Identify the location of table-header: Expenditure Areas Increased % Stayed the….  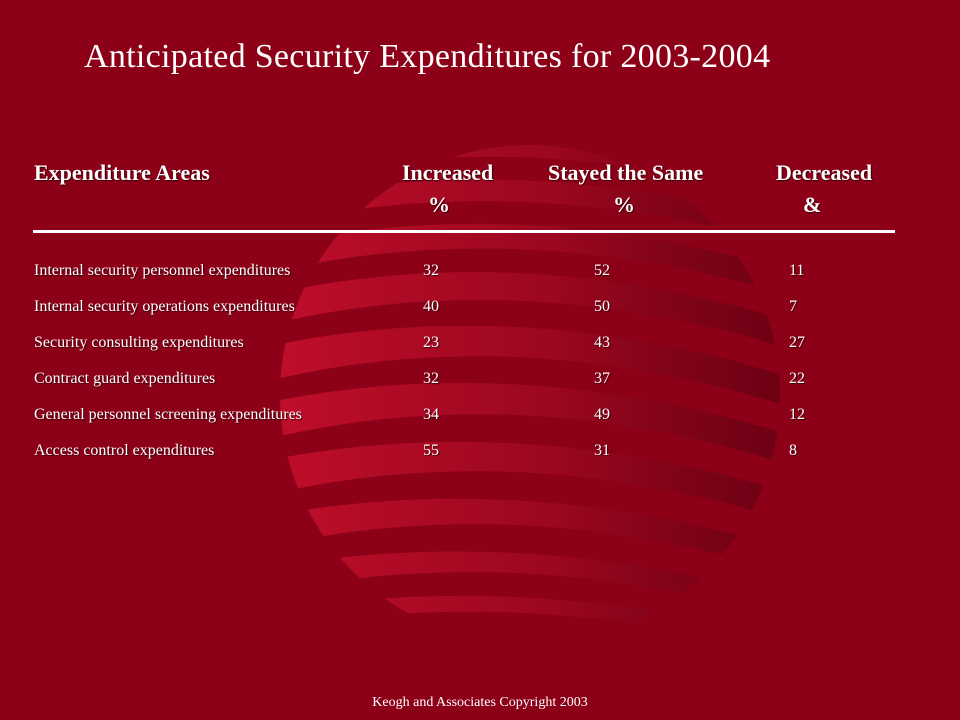
(480, 195).